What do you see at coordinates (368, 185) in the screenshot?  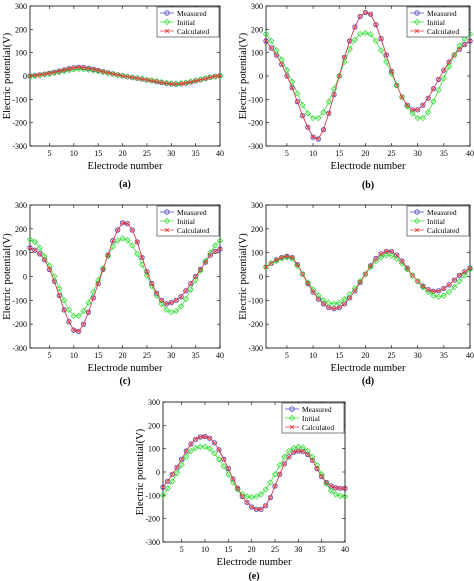 I see `panel-caption: (b)` at bounding box center [368, 185].